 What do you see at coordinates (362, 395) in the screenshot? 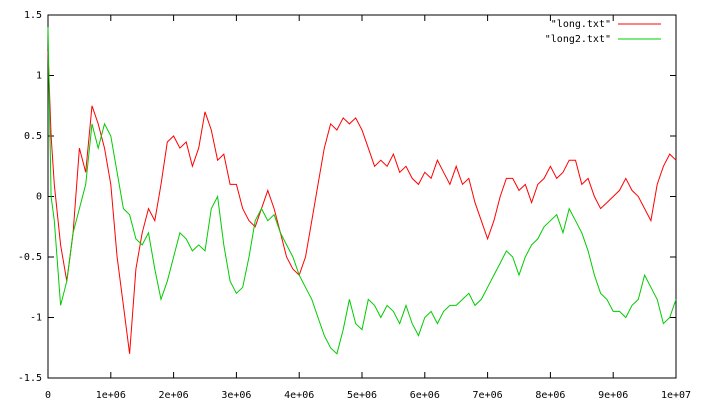
I see `x-tick-label: 5e+06` at bounding box center [362, 395].